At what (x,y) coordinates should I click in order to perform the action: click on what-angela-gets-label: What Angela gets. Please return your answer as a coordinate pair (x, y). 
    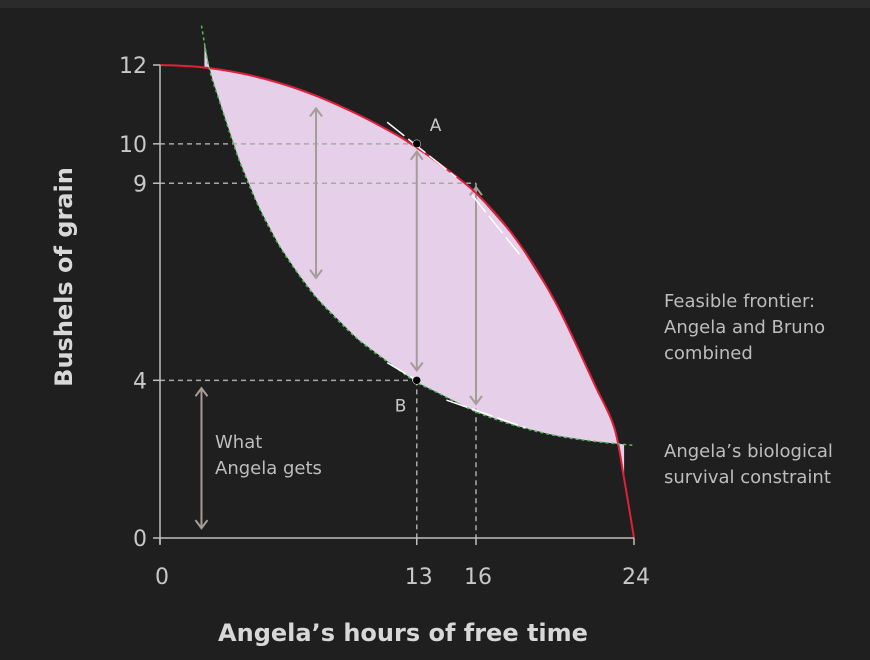
    Looking at the image, I should click on (268, 455).